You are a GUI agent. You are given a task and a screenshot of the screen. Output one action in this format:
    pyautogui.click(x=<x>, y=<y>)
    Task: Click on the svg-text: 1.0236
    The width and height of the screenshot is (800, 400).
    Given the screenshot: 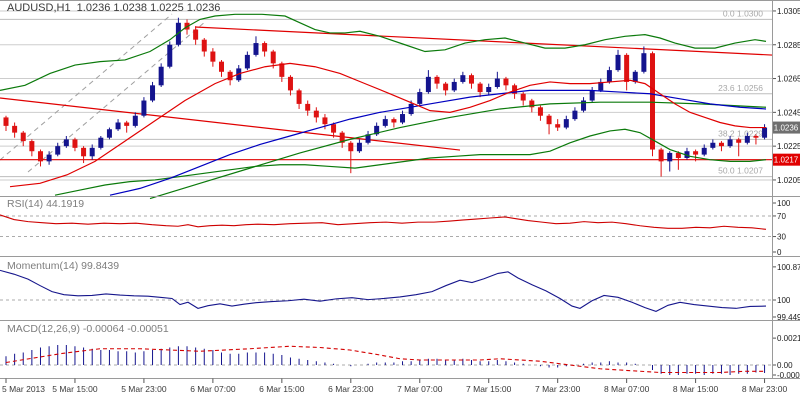 What is the action you would take?
    pyautogui.click(x=786, y=128)
    